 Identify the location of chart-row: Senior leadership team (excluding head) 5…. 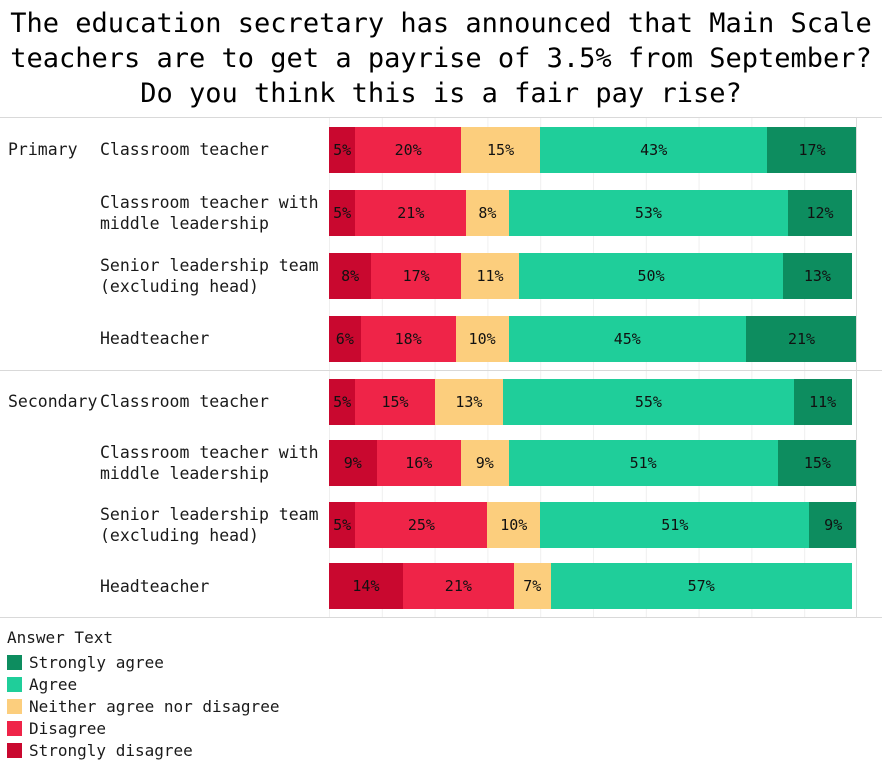
(441, 525).